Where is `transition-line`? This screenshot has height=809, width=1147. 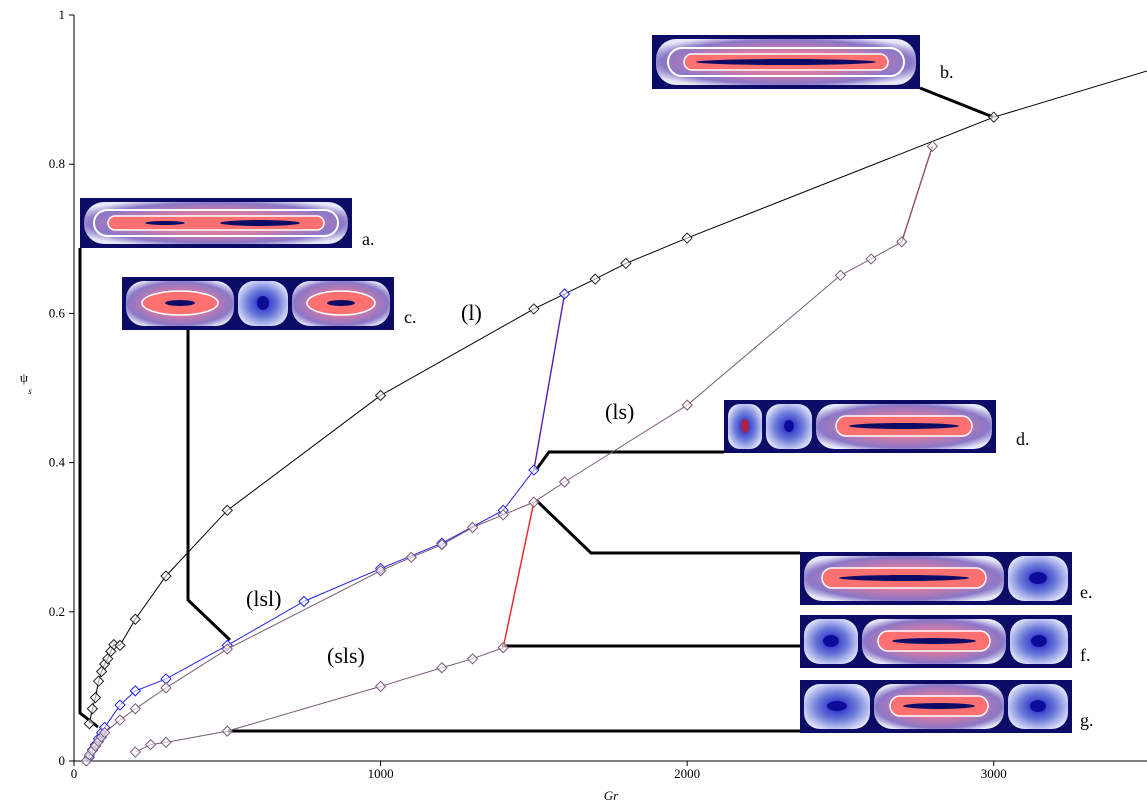
transition-line is located at coordinates (518, 574).